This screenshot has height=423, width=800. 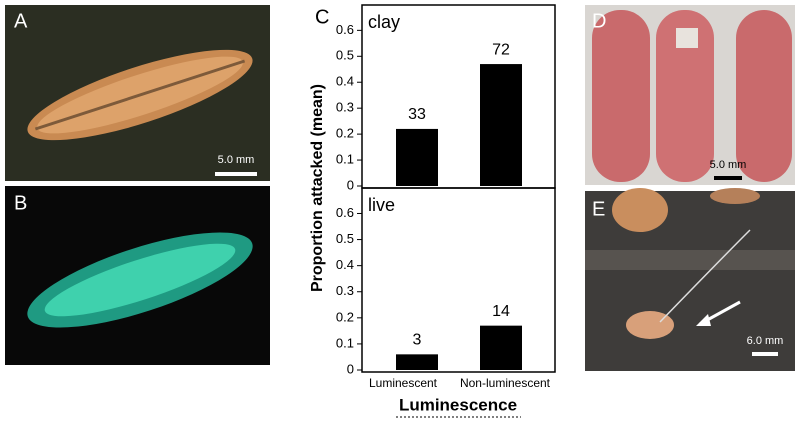 I want to click on x-tick-label: Non-luminescent, so click(x=505, y=383).